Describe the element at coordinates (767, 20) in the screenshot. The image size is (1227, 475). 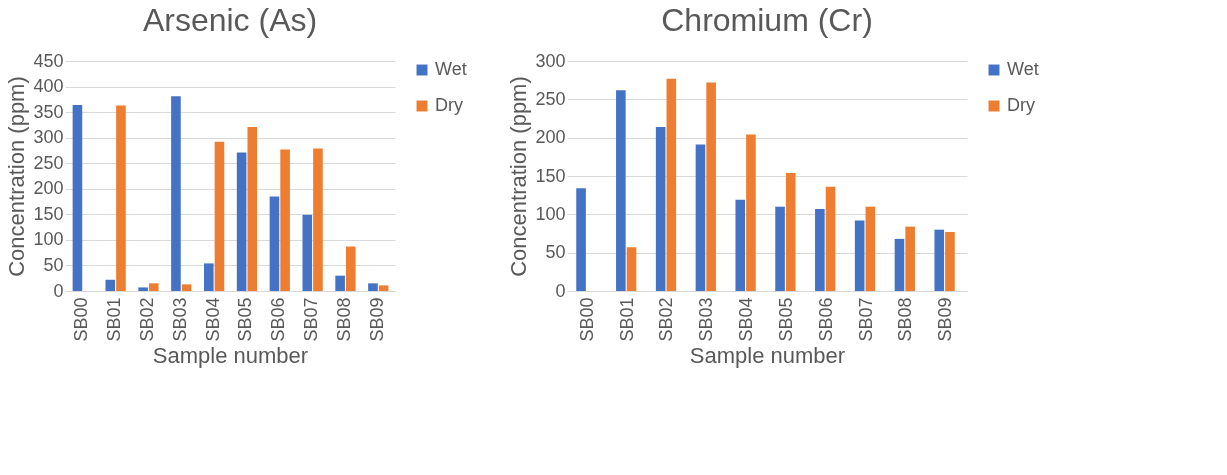
I see `chart-title: Chromium (Cr)` at that location.